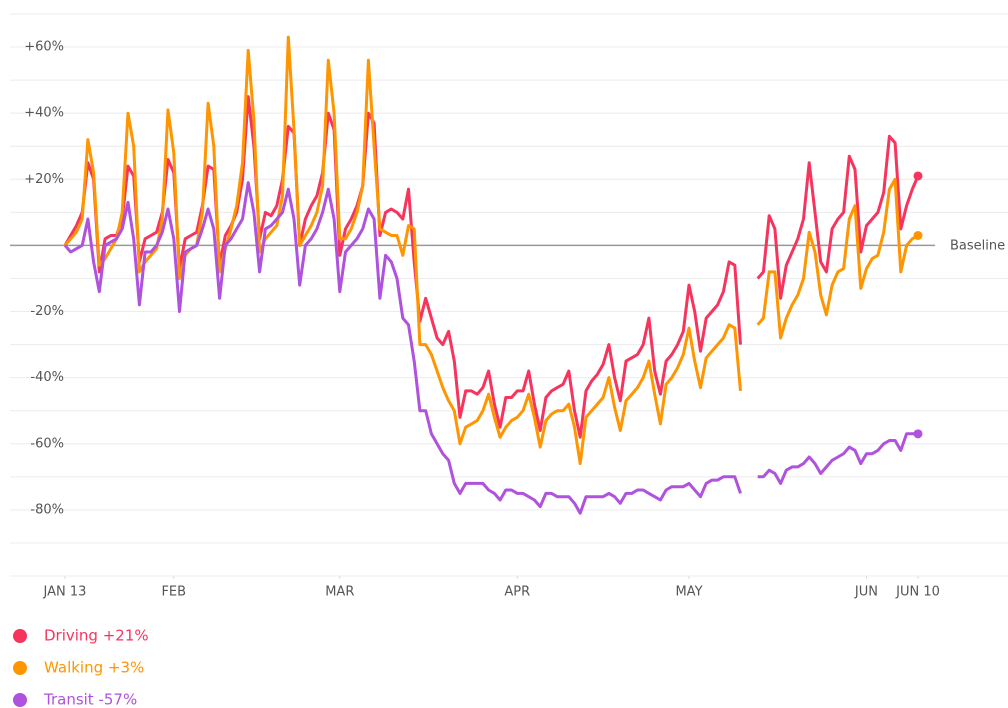  Describe the element at coordinates (47, 443) in the screenshot. I see `y-tick-label: -60%` at that location.